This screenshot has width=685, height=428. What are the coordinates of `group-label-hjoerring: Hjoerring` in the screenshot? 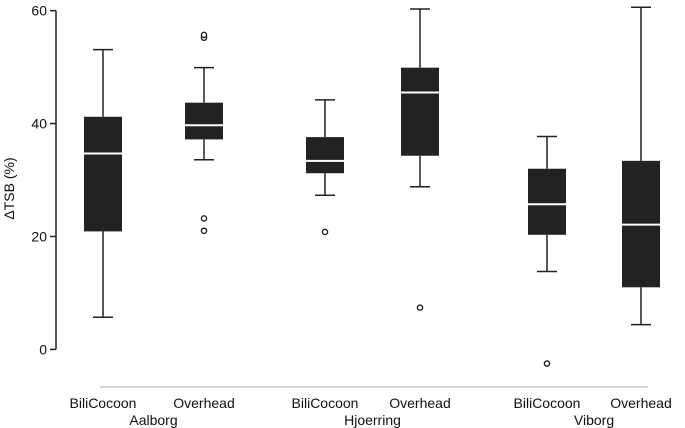 It's located at (372, 420).